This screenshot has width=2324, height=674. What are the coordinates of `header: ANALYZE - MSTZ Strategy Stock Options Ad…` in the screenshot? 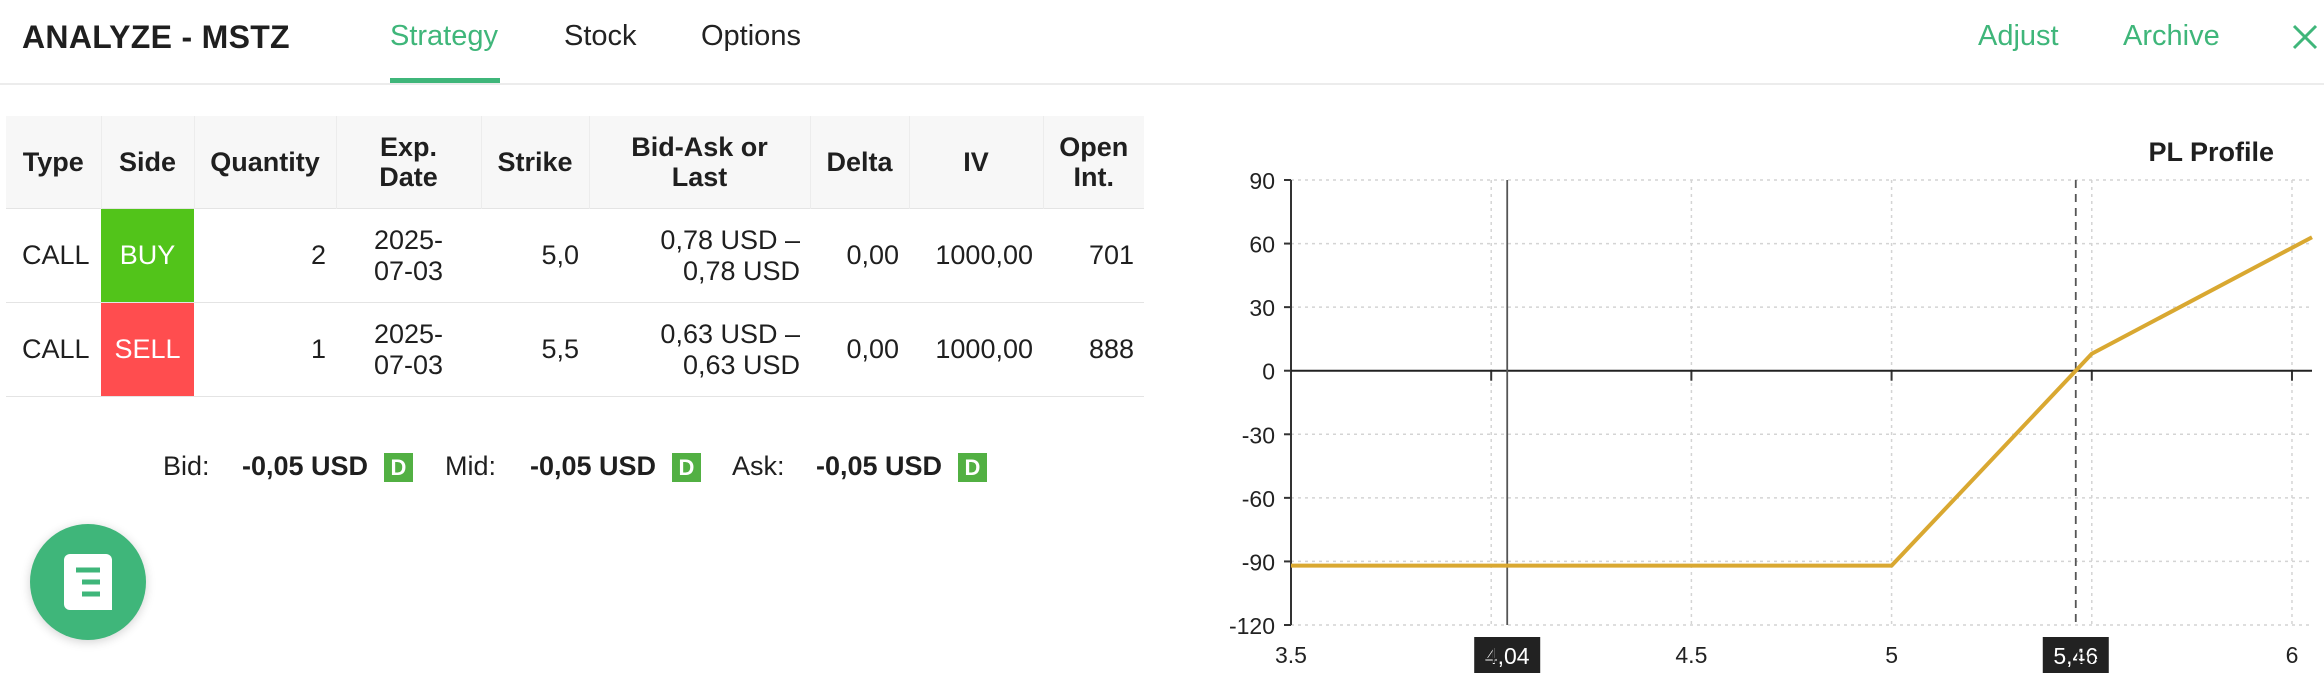 It's located at (1162, 42).